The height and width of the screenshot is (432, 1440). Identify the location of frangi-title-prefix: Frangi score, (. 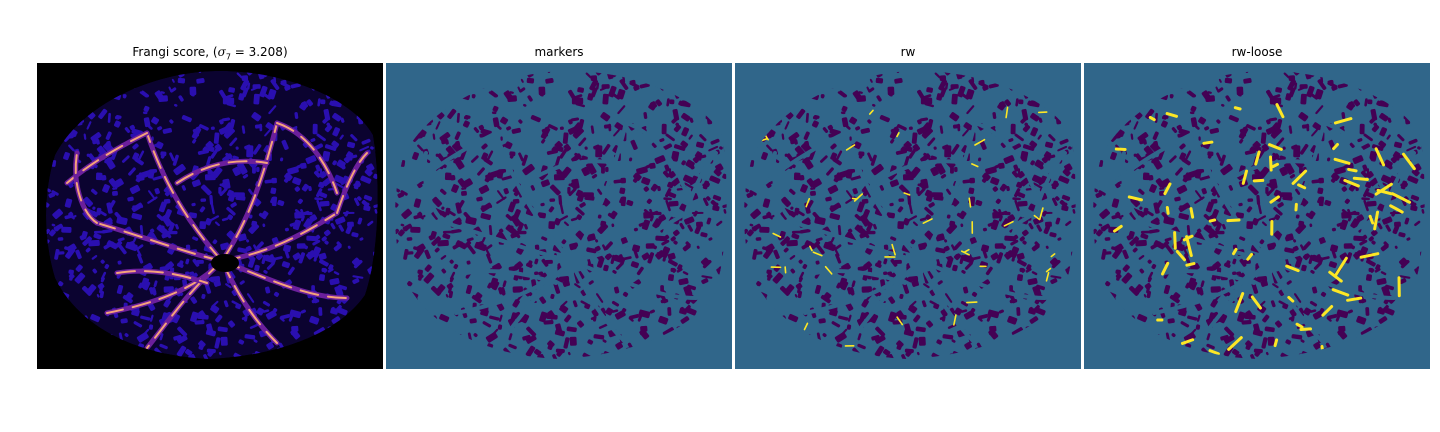
(175, 52).